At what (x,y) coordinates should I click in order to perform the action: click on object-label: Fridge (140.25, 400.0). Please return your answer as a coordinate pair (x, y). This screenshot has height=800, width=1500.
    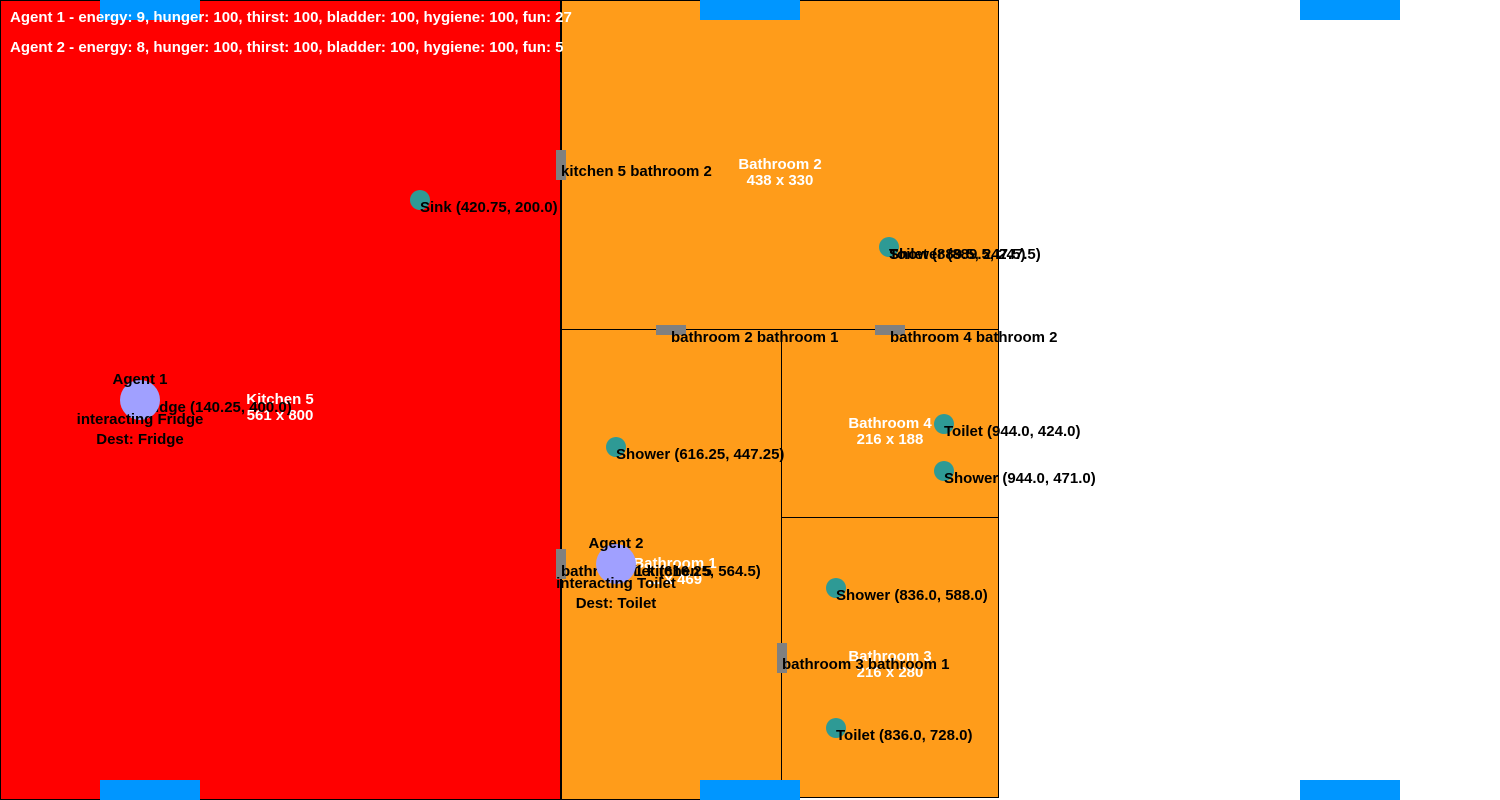
    Looking at the image, I should click on (216, 407).